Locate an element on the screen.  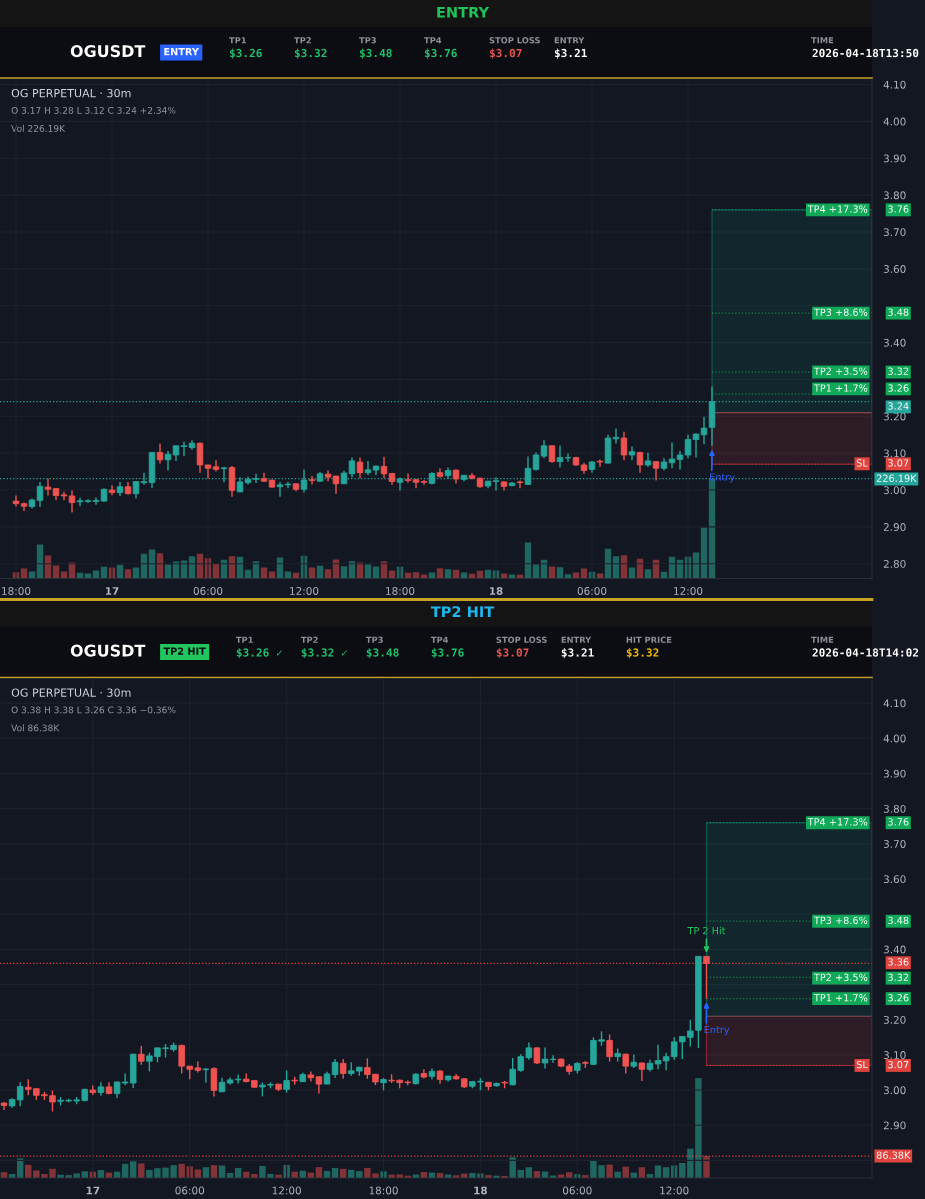
annotation: Vol 86.38K is located at coordinates (35, 728).